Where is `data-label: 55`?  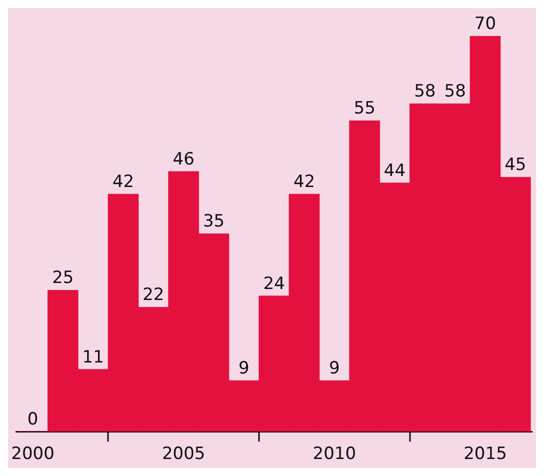 data-label: 55 is located at coordinates (365, 108).